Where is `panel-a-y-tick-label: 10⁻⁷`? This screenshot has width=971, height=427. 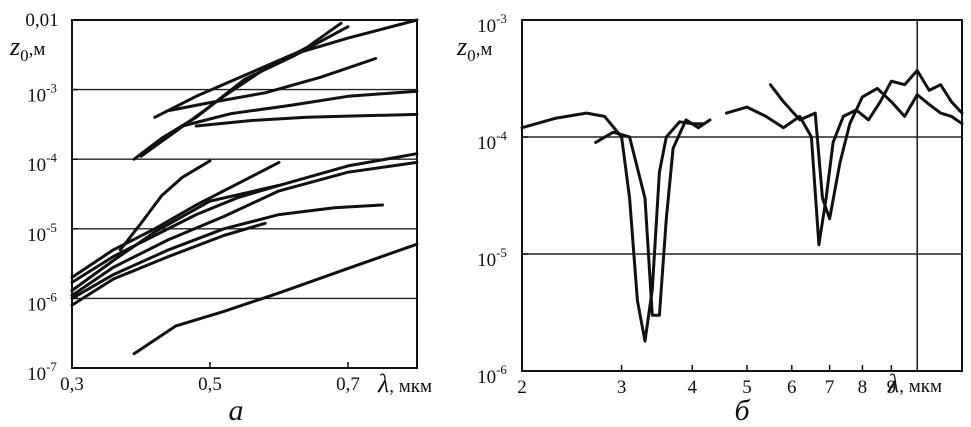
panel-a-y-tick-label: 10⁻⁷ is located at coordinates (42, 372).